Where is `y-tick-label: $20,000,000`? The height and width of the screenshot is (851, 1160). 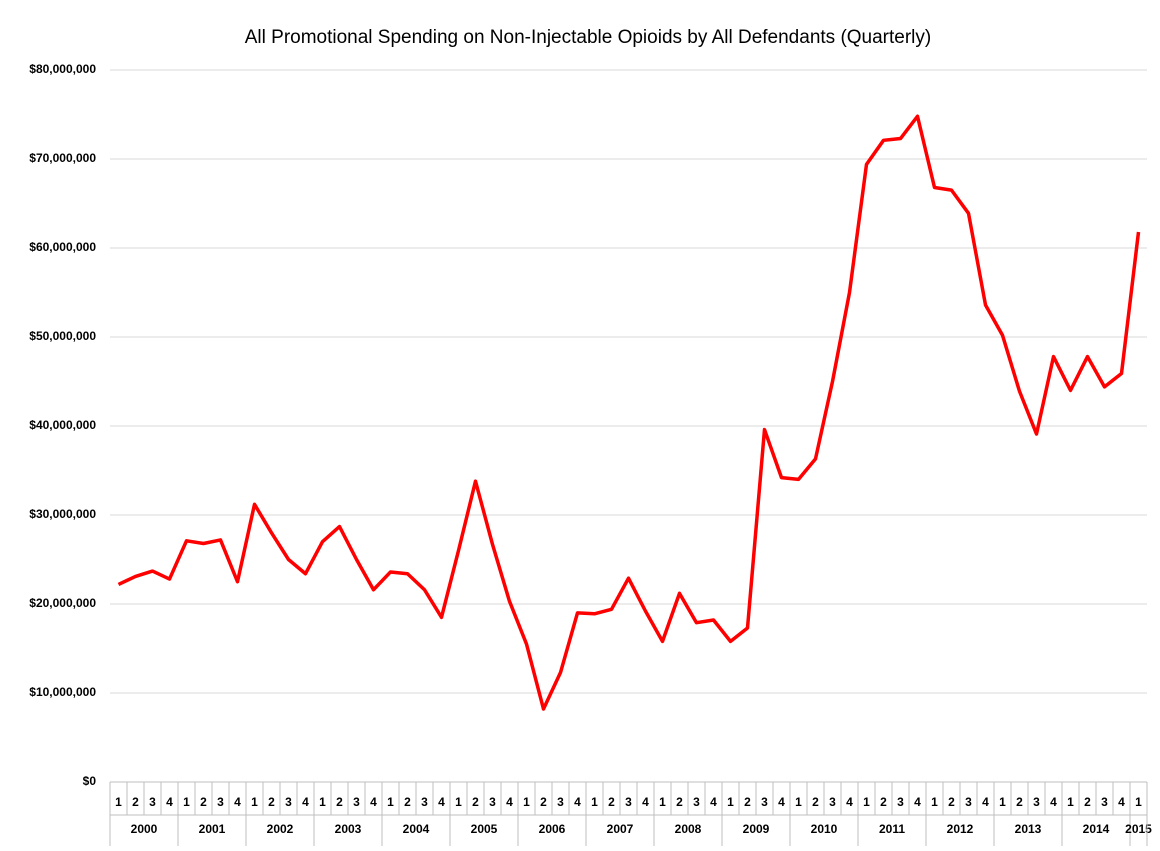 y-tick-label: $20,000,000 is located at coordinates (62, 603).